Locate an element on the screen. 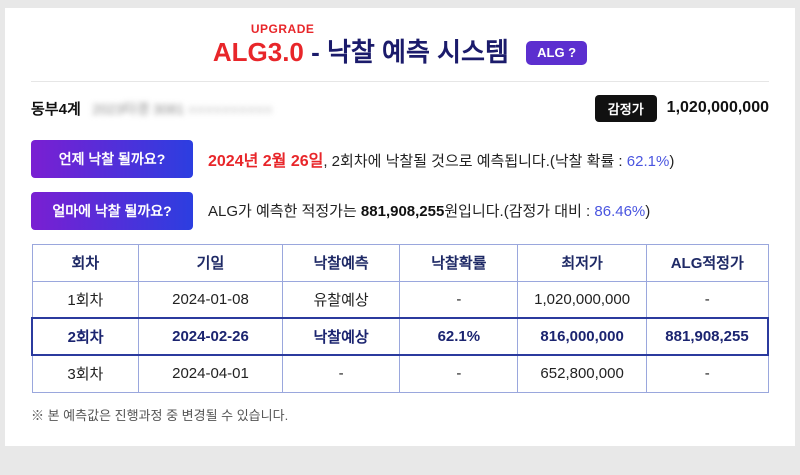  title-block: UPGRADE ALG3.0 - 낙찰 예측 시스템 ALG ? is located at coordinates (400, 45).